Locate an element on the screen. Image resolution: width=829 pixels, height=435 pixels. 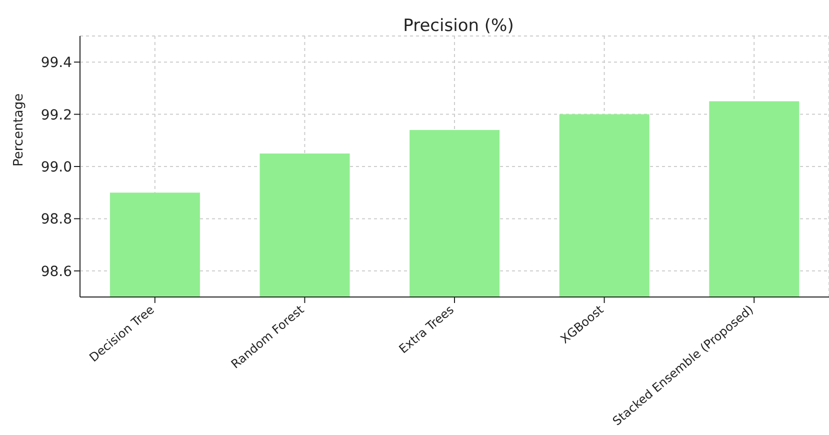
y-tick-label: 99.2 is located at coordinates (56, 115).